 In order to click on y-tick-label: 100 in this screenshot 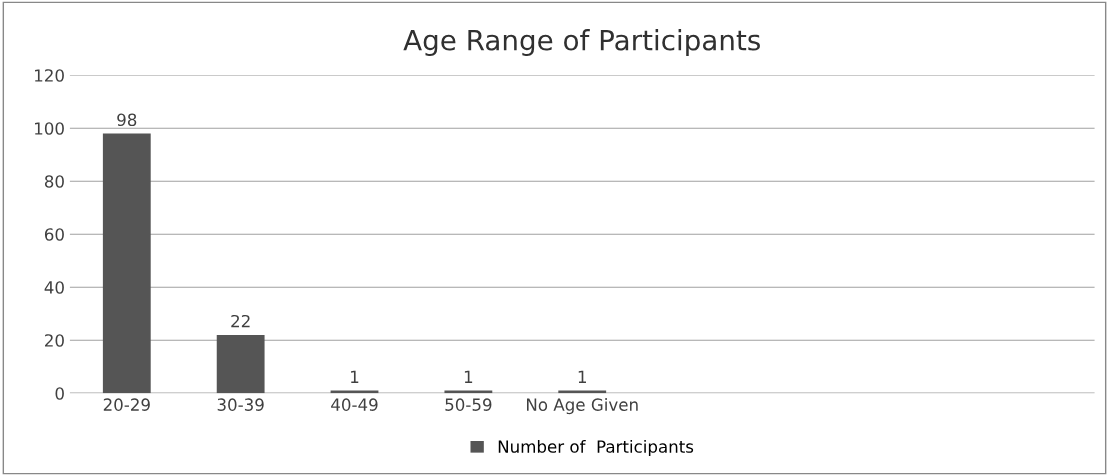, I will do `click(49, 128)`.